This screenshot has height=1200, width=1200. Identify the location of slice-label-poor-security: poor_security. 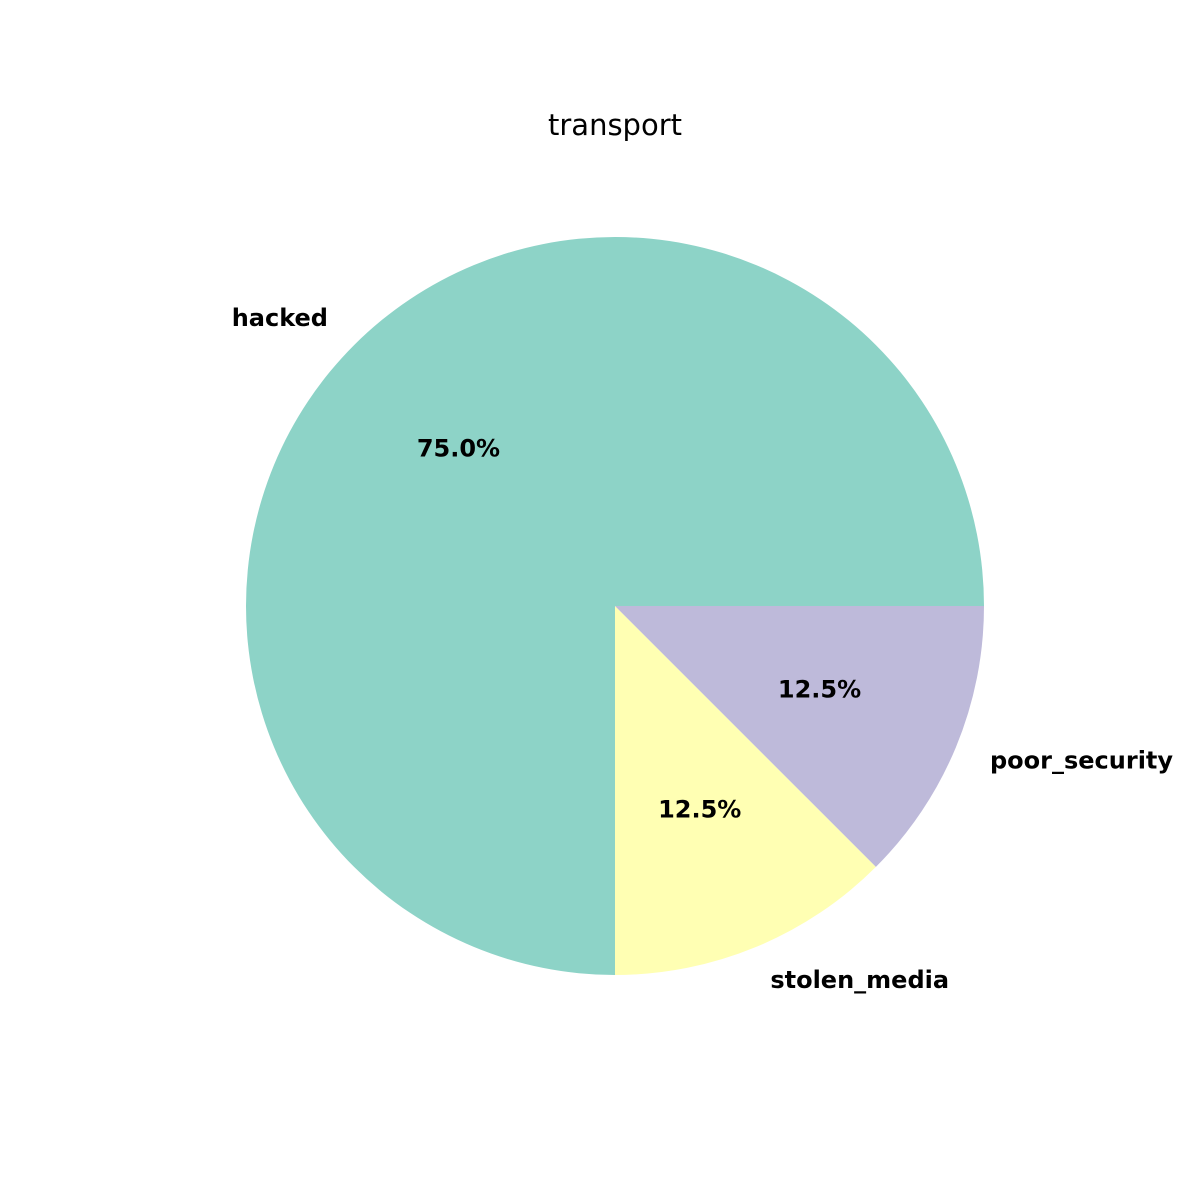
(1081, 760).